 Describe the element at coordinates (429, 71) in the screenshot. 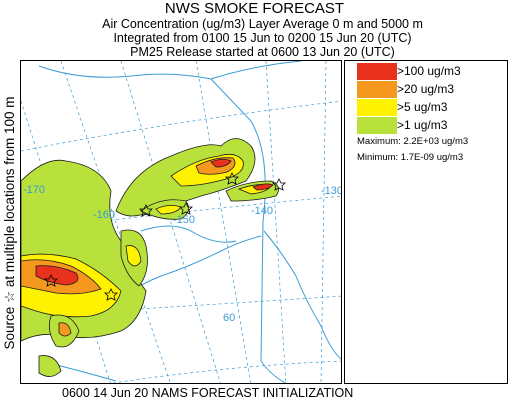

I see `legend-label: >100 ug/m3` at that location.